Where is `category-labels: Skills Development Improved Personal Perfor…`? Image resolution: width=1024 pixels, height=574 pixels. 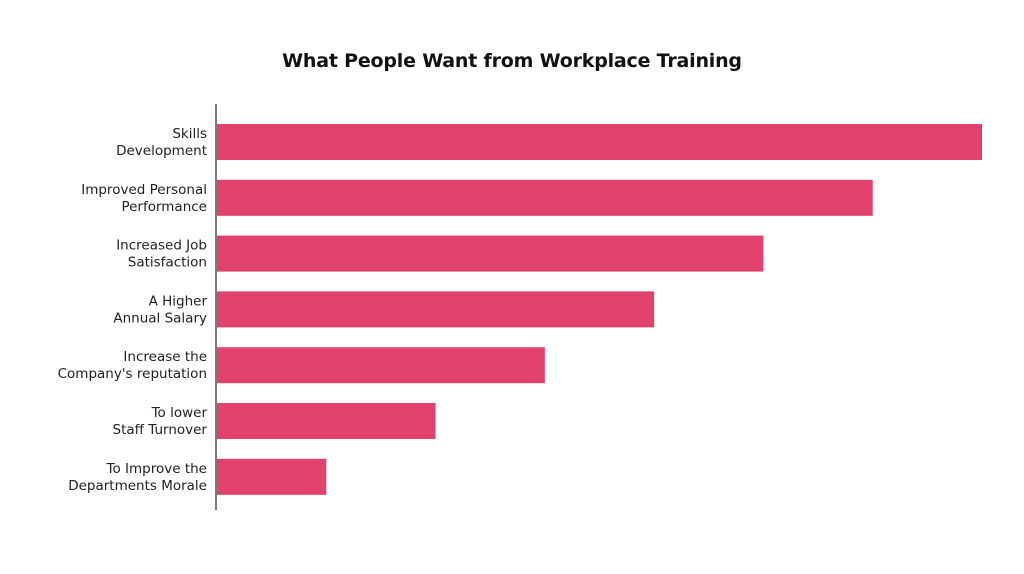
category-labels: Skills Development Improved Personal Perfor… is located at coordinates (133, 310).